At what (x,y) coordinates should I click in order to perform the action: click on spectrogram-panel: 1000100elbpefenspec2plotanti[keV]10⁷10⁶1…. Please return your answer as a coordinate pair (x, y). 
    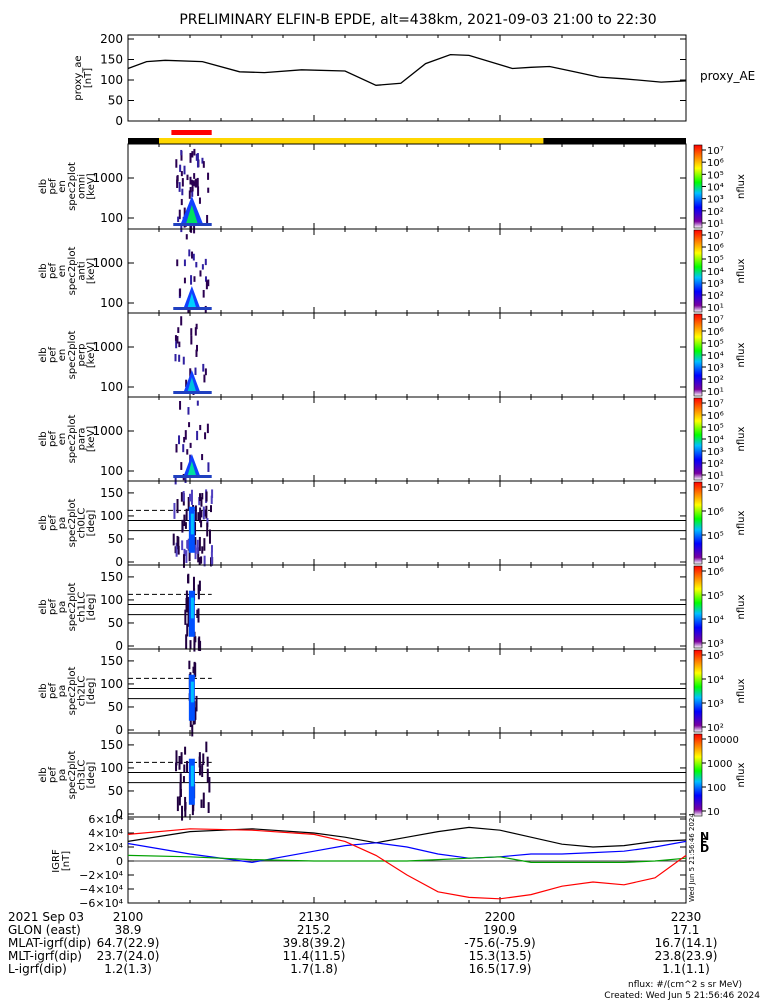
    Looking at the image, I should click on (392, 271).